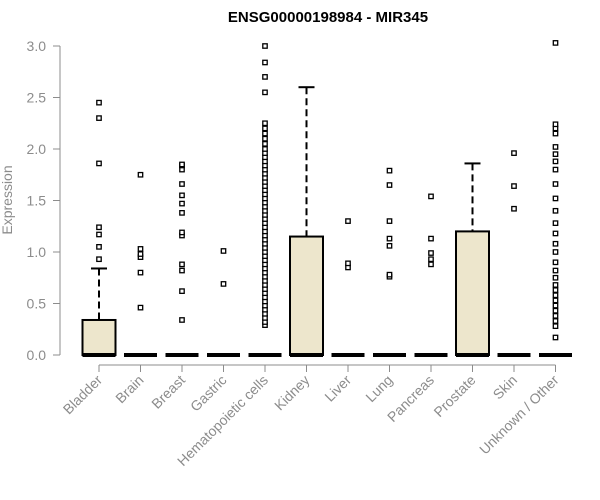  I want to click on y-tick-label: 0.5, so click(37, 304).